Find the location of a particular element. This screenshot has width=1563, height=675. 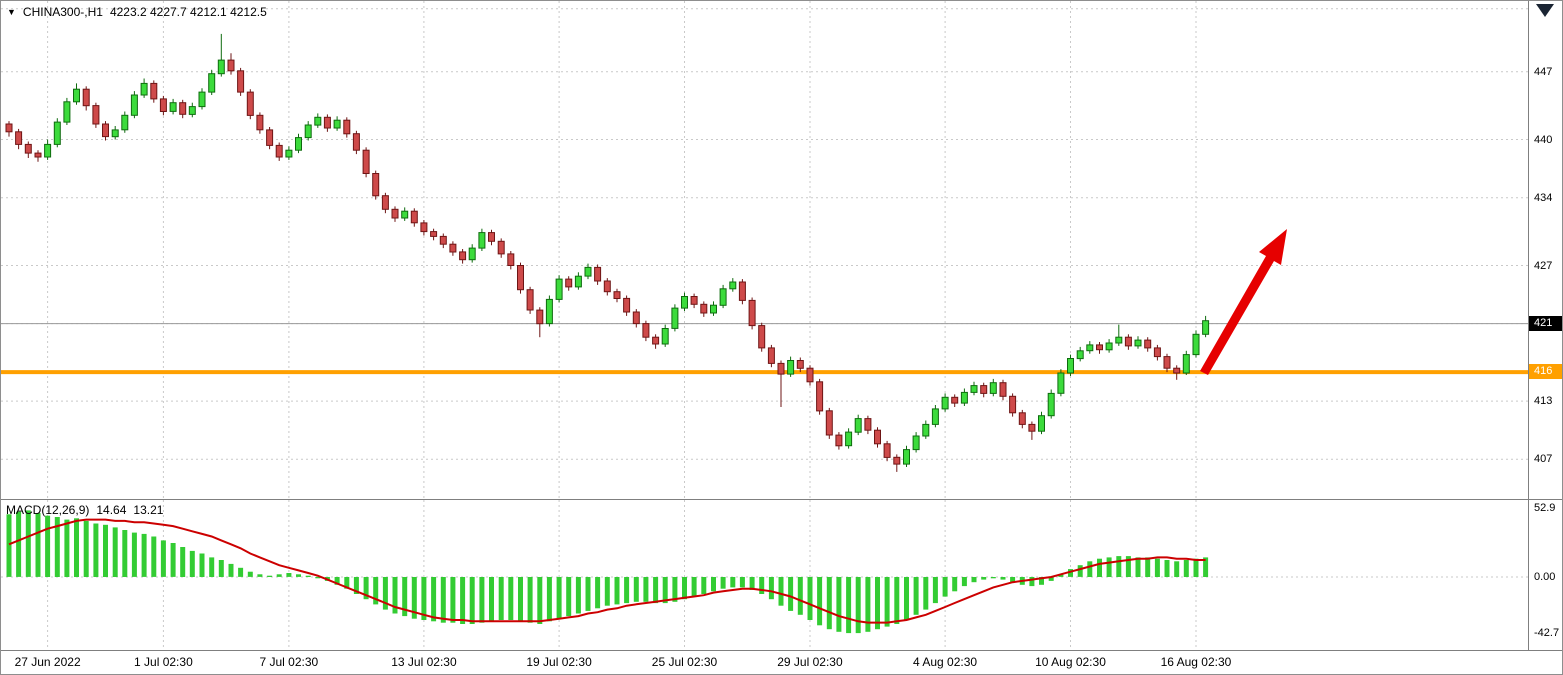

macd-axis: 52.9 0.00 -42.7 is located at coordinates (1545, 575).